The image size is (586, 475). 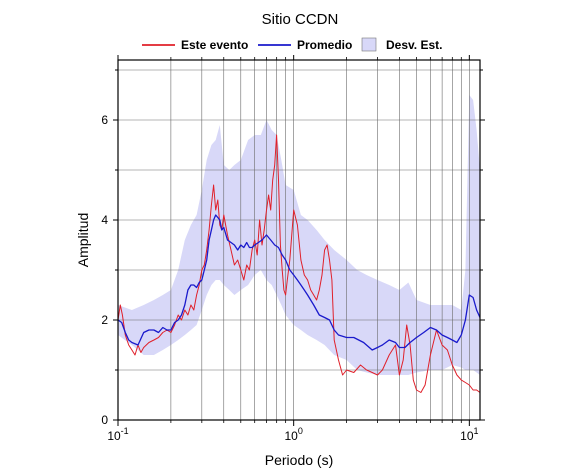 I want to click on legend-label: Este evento, so click(x=214, y=45).